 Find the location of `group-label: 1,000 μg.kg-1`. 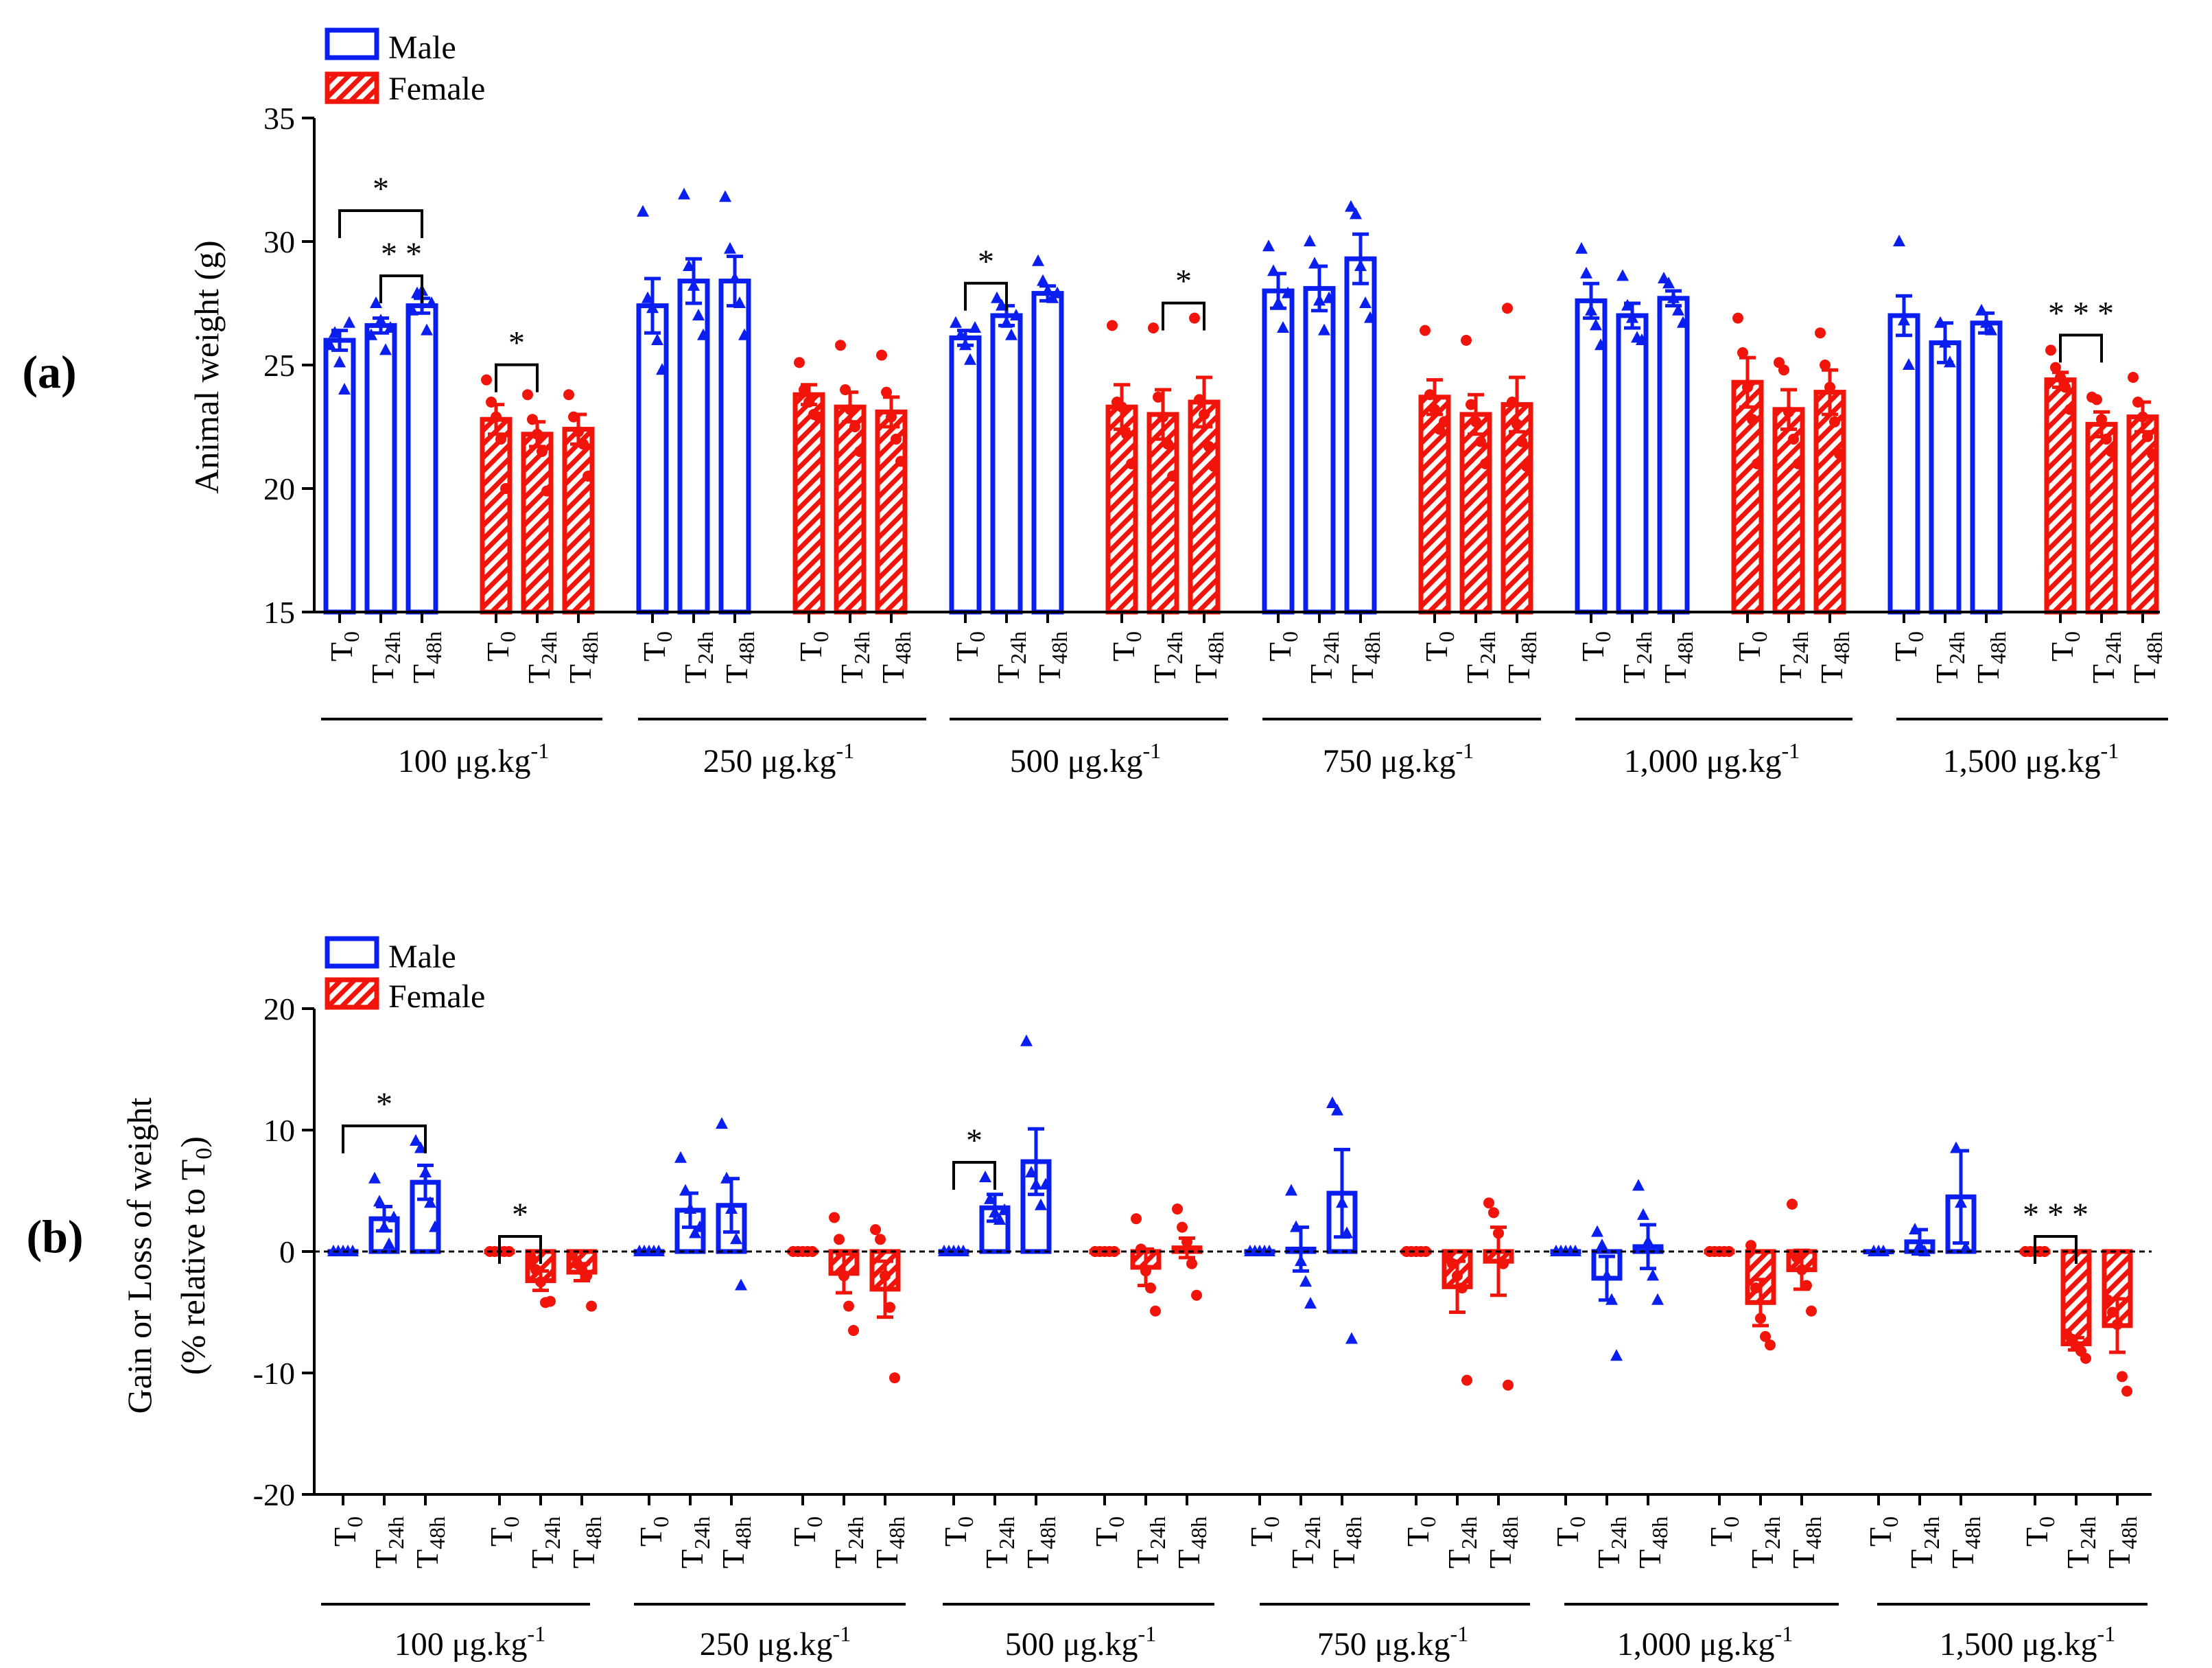

group-label: 1,000 μg.kg-1 is located at coordinates (1705, 1642).